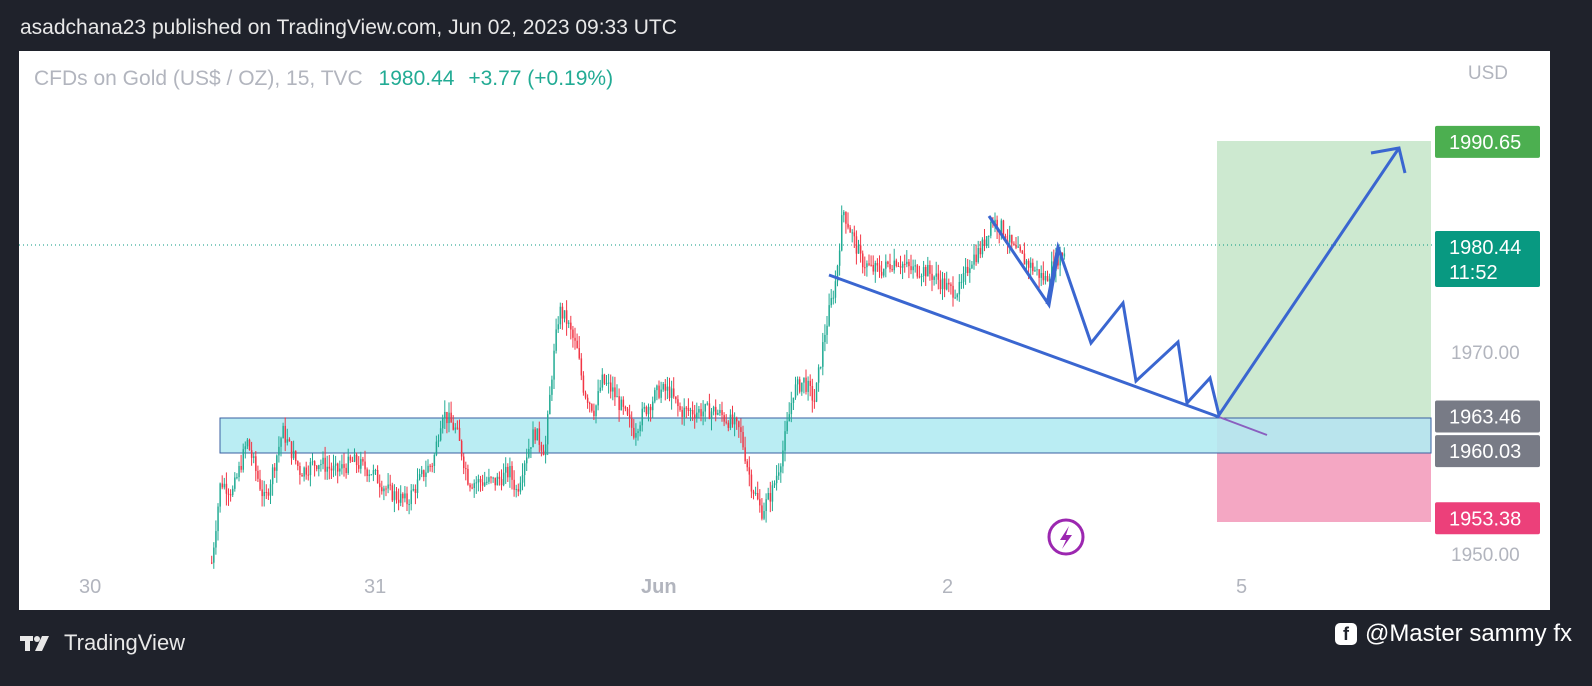  What do you see at coordinates (1487, 73) in the screenshot?
I see `currency-label: USD` at bounding box center [1487, 73].